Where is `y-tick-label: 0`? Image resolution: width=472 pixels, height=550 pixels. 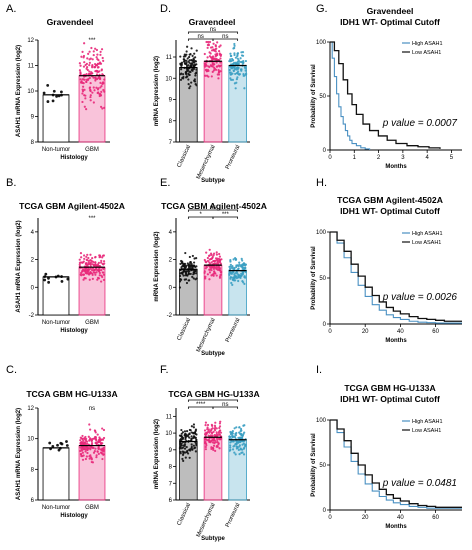
y-tick-label: 0 is located at coordinates (325, 325).